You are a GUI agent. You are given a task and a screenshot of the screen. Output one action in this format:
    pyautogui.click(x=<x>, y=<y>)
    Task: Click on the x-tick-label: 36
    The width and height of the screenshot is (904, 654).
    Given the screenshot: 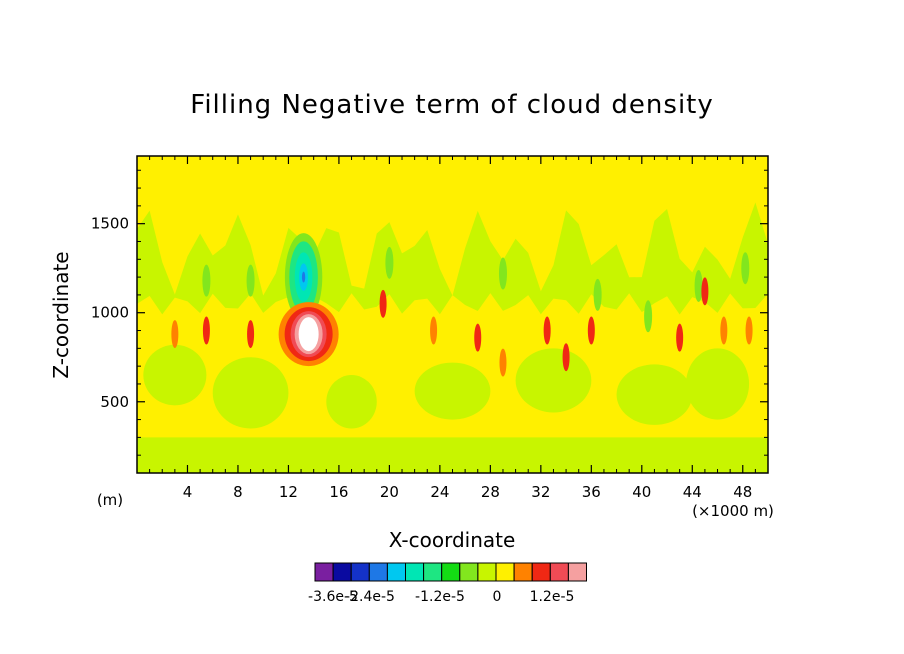 What is the action you would take?
    pyautogui.click(x=591, y=492)
    